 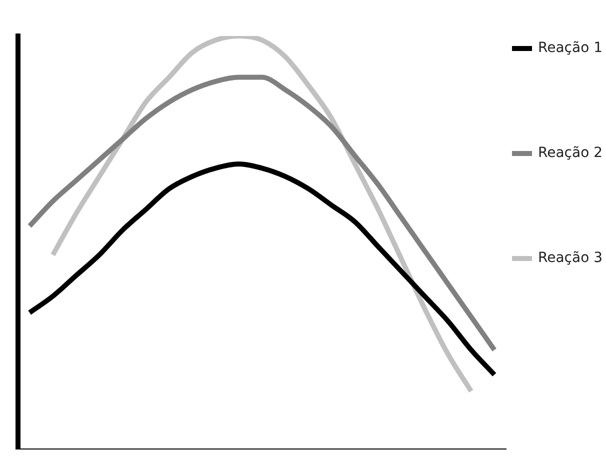 I want to click on legend-label: Reação 3, so click(x=570, y=258).